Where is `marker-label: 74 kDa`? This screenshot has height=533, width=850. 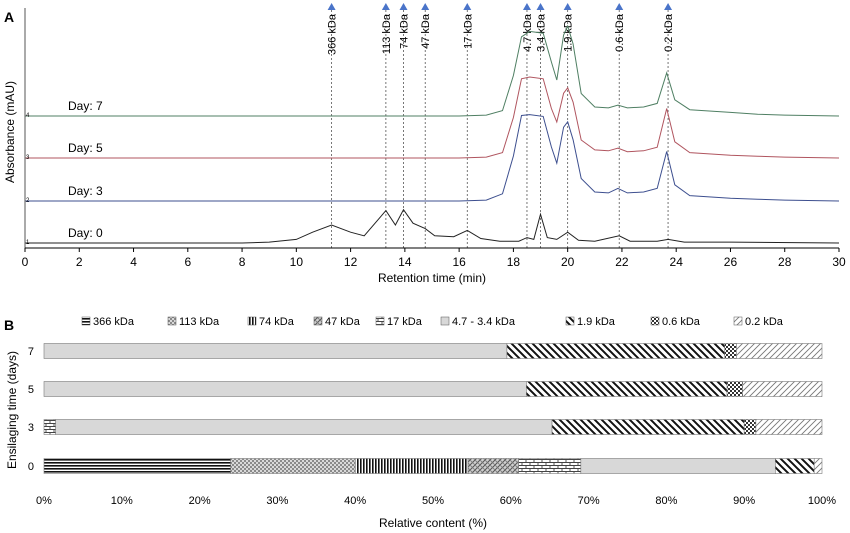 marker-label: 74 kDa is located at coordinates (405, 31).